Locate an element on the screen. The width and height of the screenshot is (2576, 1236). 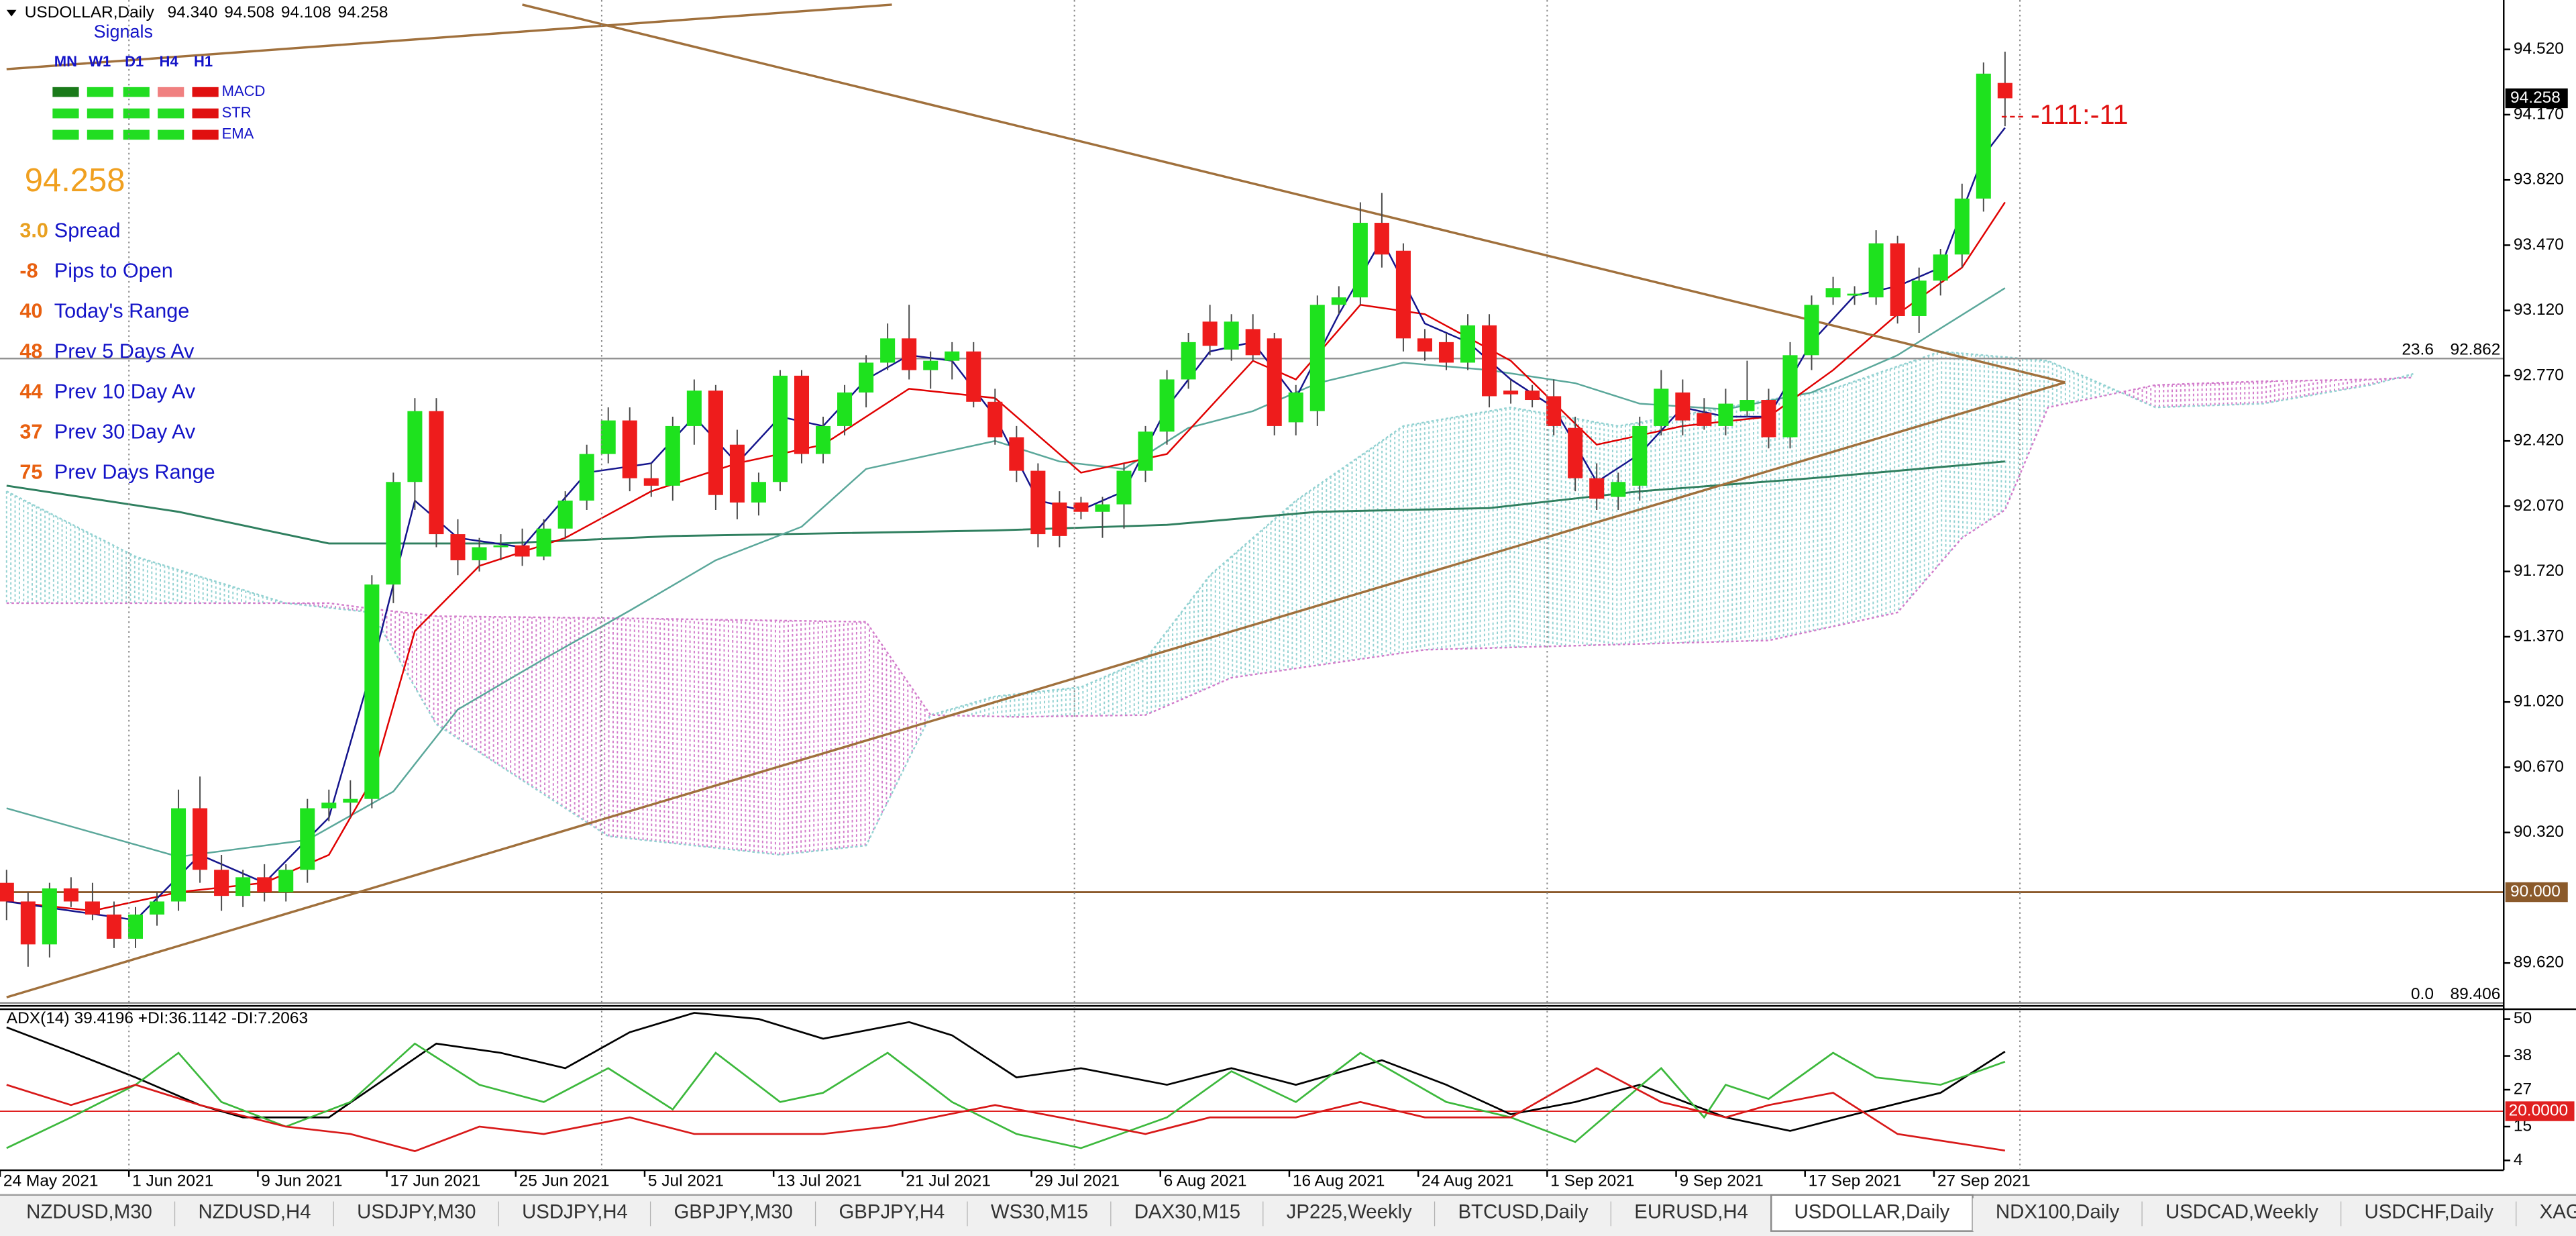
tab: JP225,Weekly is located at coordinates (1349, 1214).